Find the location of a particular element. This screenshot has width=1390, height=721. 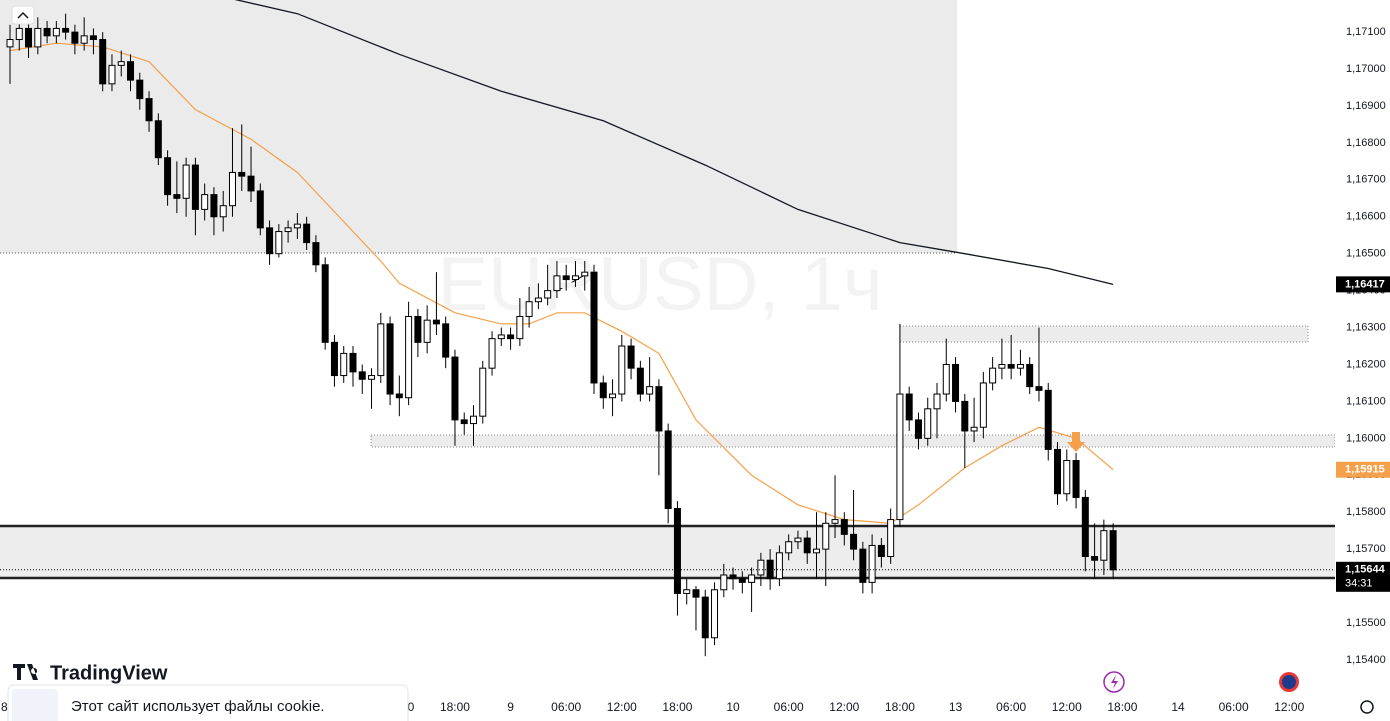

price-tag-label: 1,16417 is located at coordinates (1365, 284).